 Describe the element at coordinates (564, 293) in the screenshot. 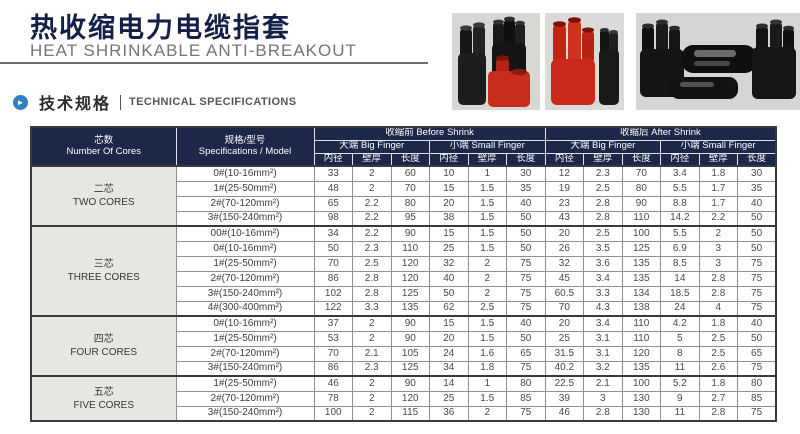

I see `value-cell: 60.5` at that location.